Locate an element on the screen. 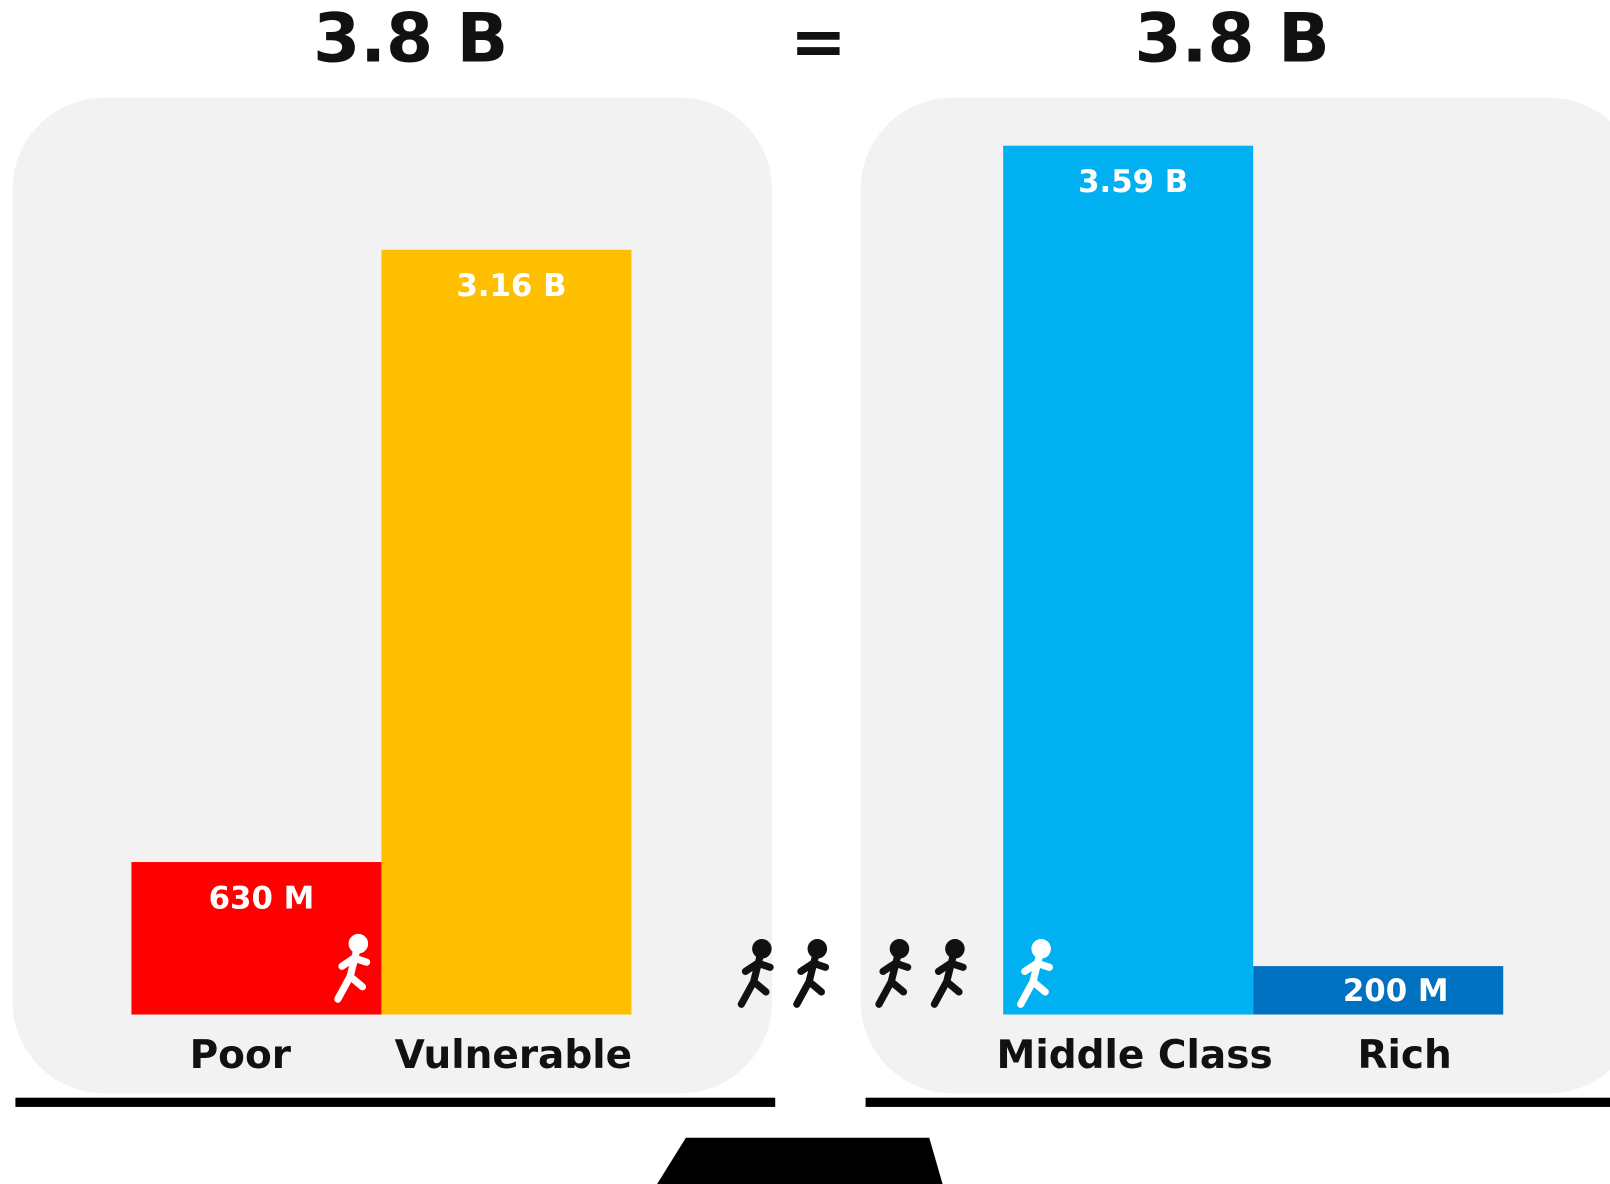 This screenshot has height=1184, width=1610. value-label: 3.59 B is located at coordinates (1133, 182).